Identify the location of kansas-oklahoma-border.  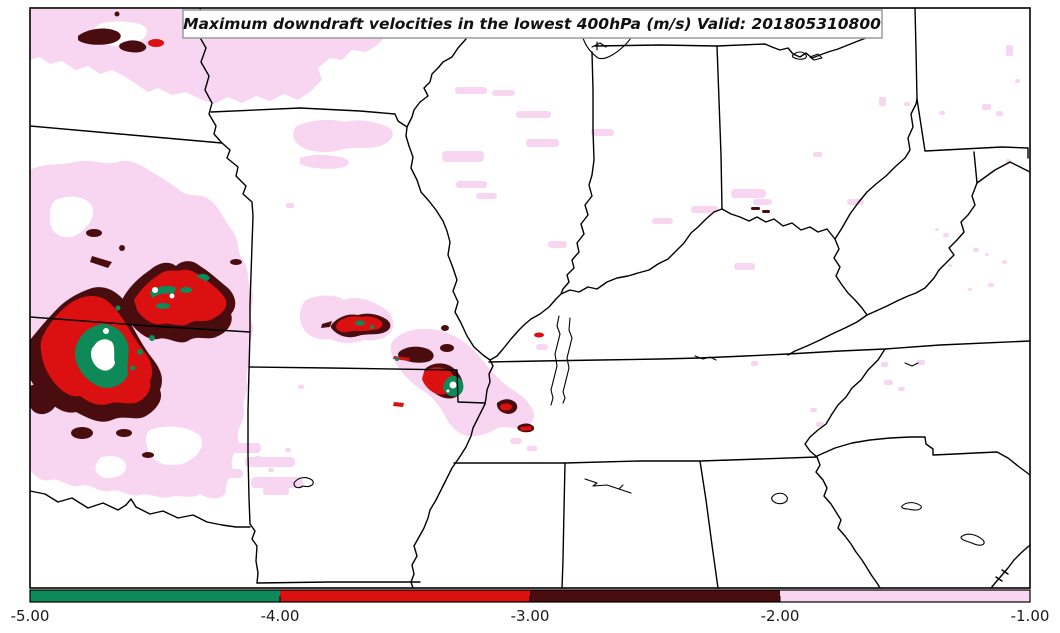
(140, 324).